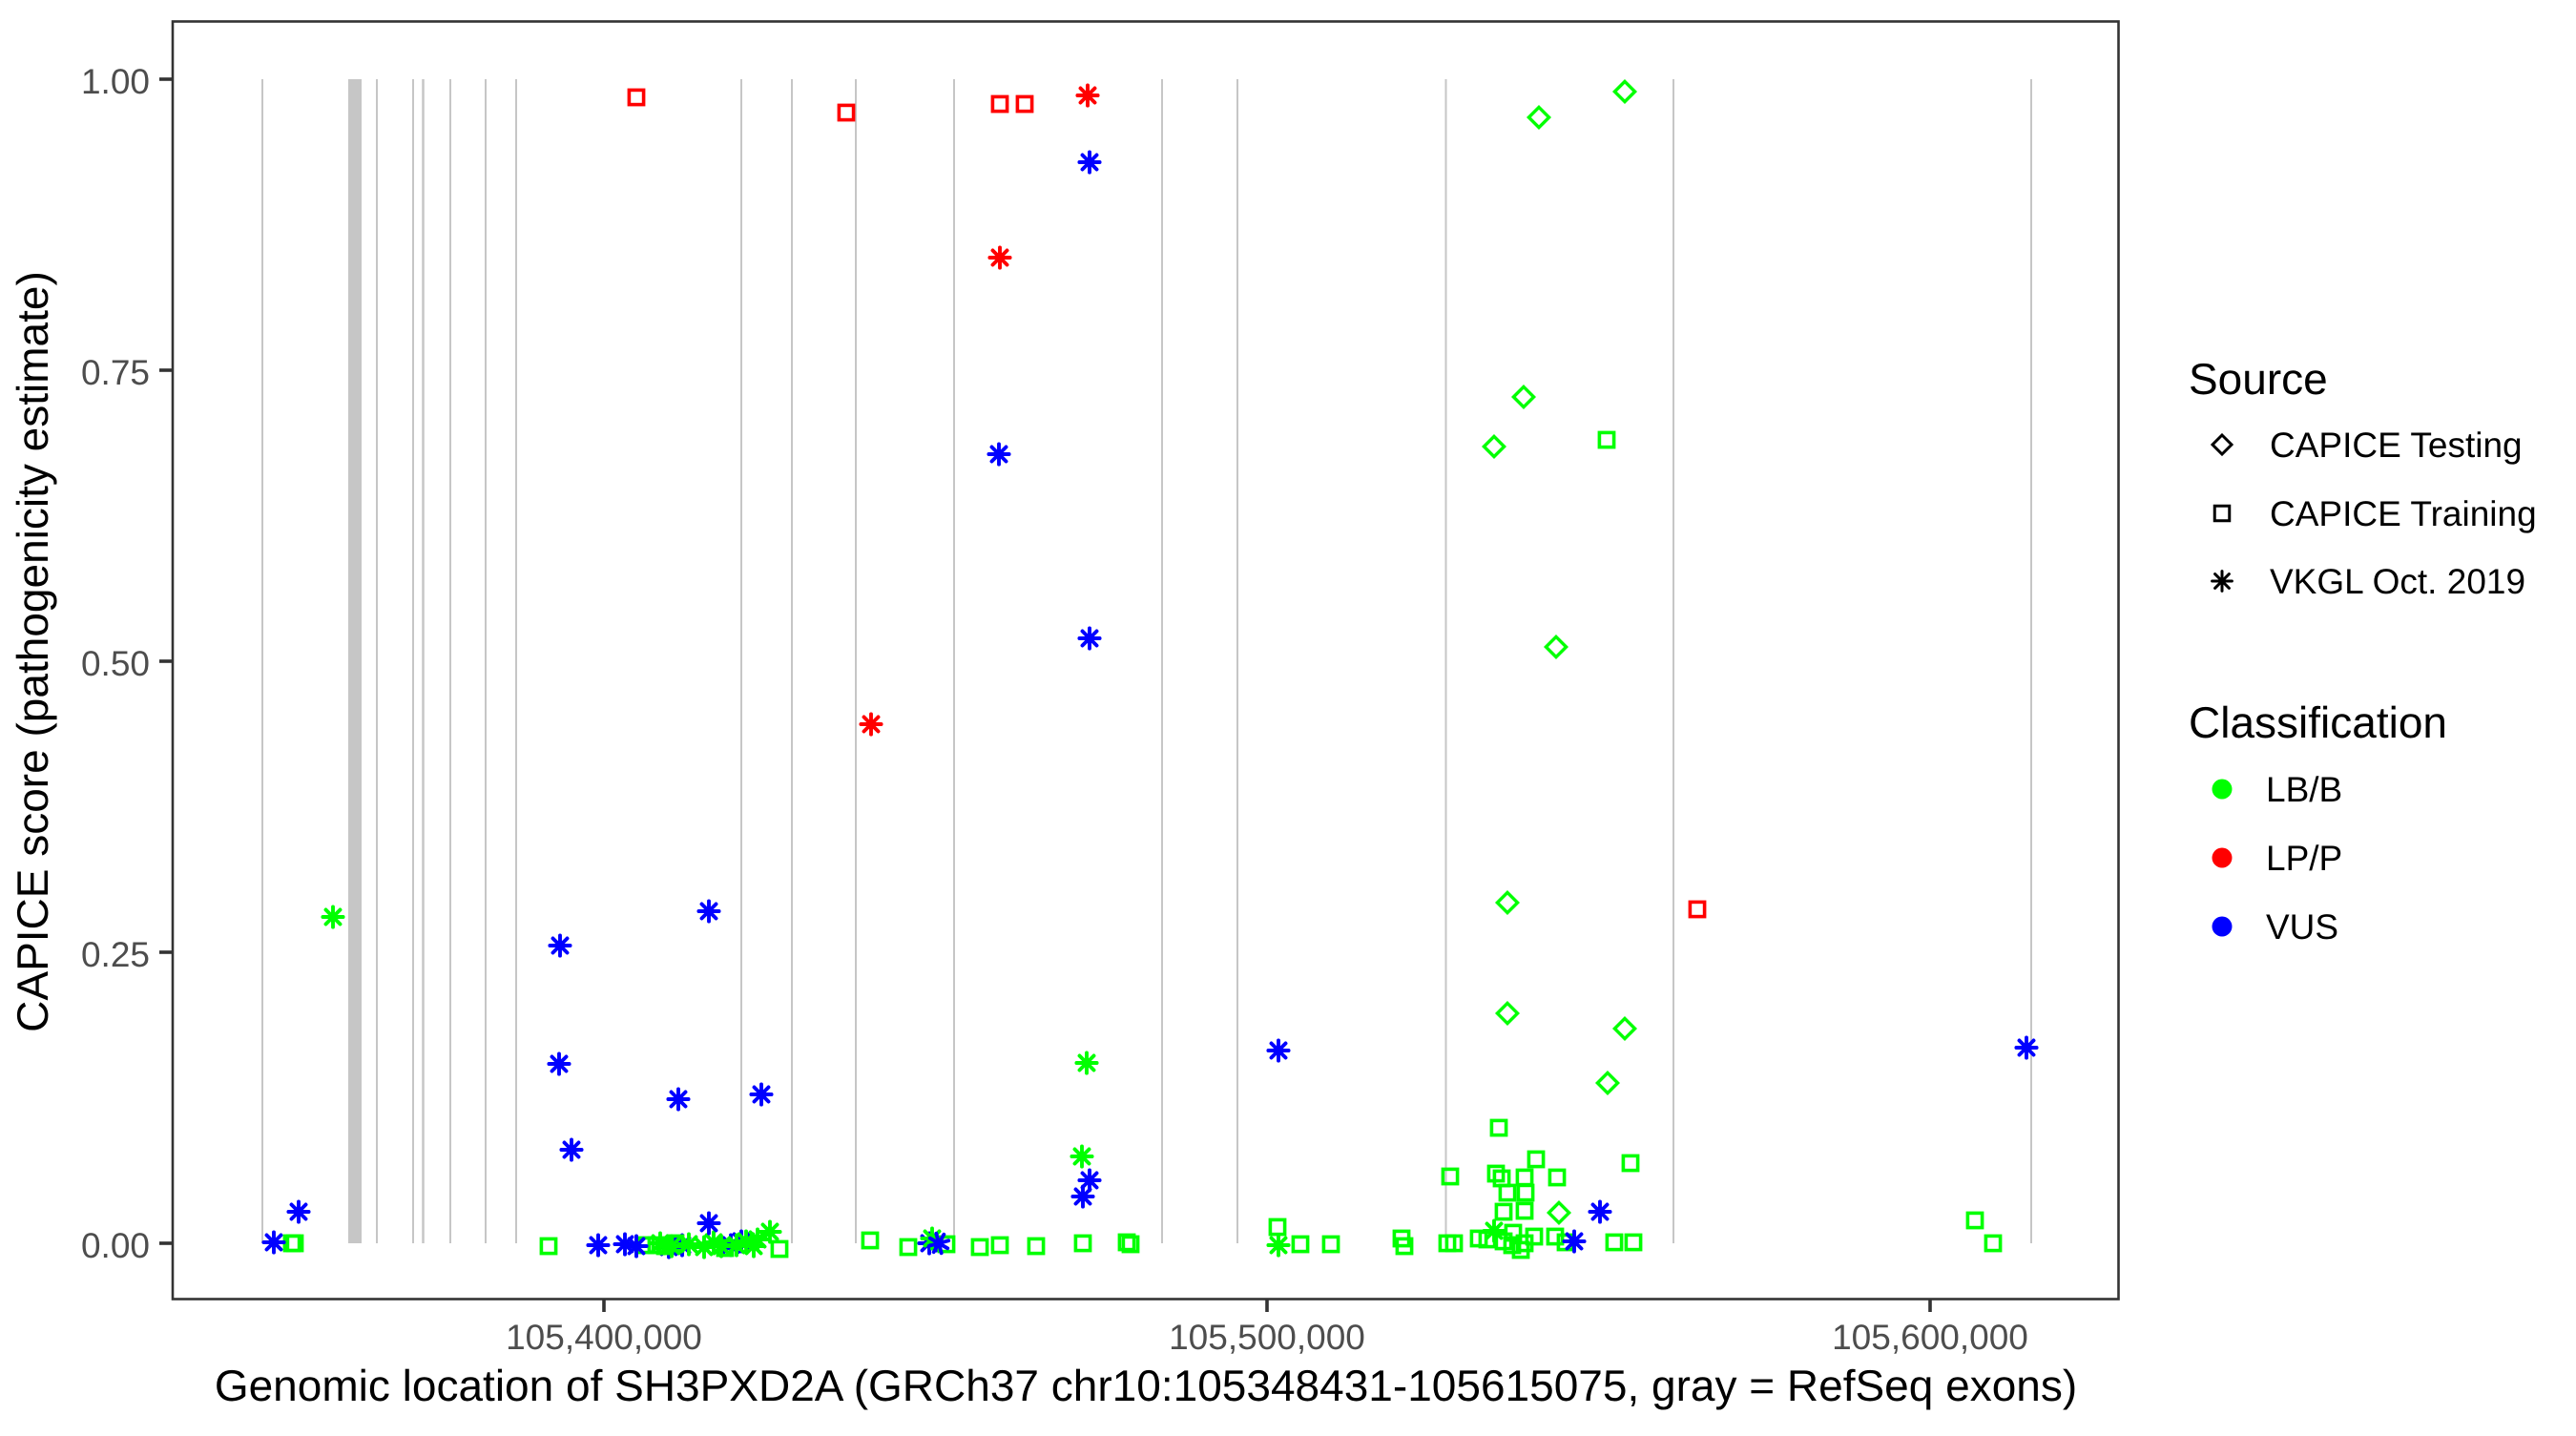 The height and width of the screenshot is (1436, 2576). Describe the element at coordinates (2397, 581) in the screenshot. I see `svg-text: VKGL Oct. 2019` at that location.